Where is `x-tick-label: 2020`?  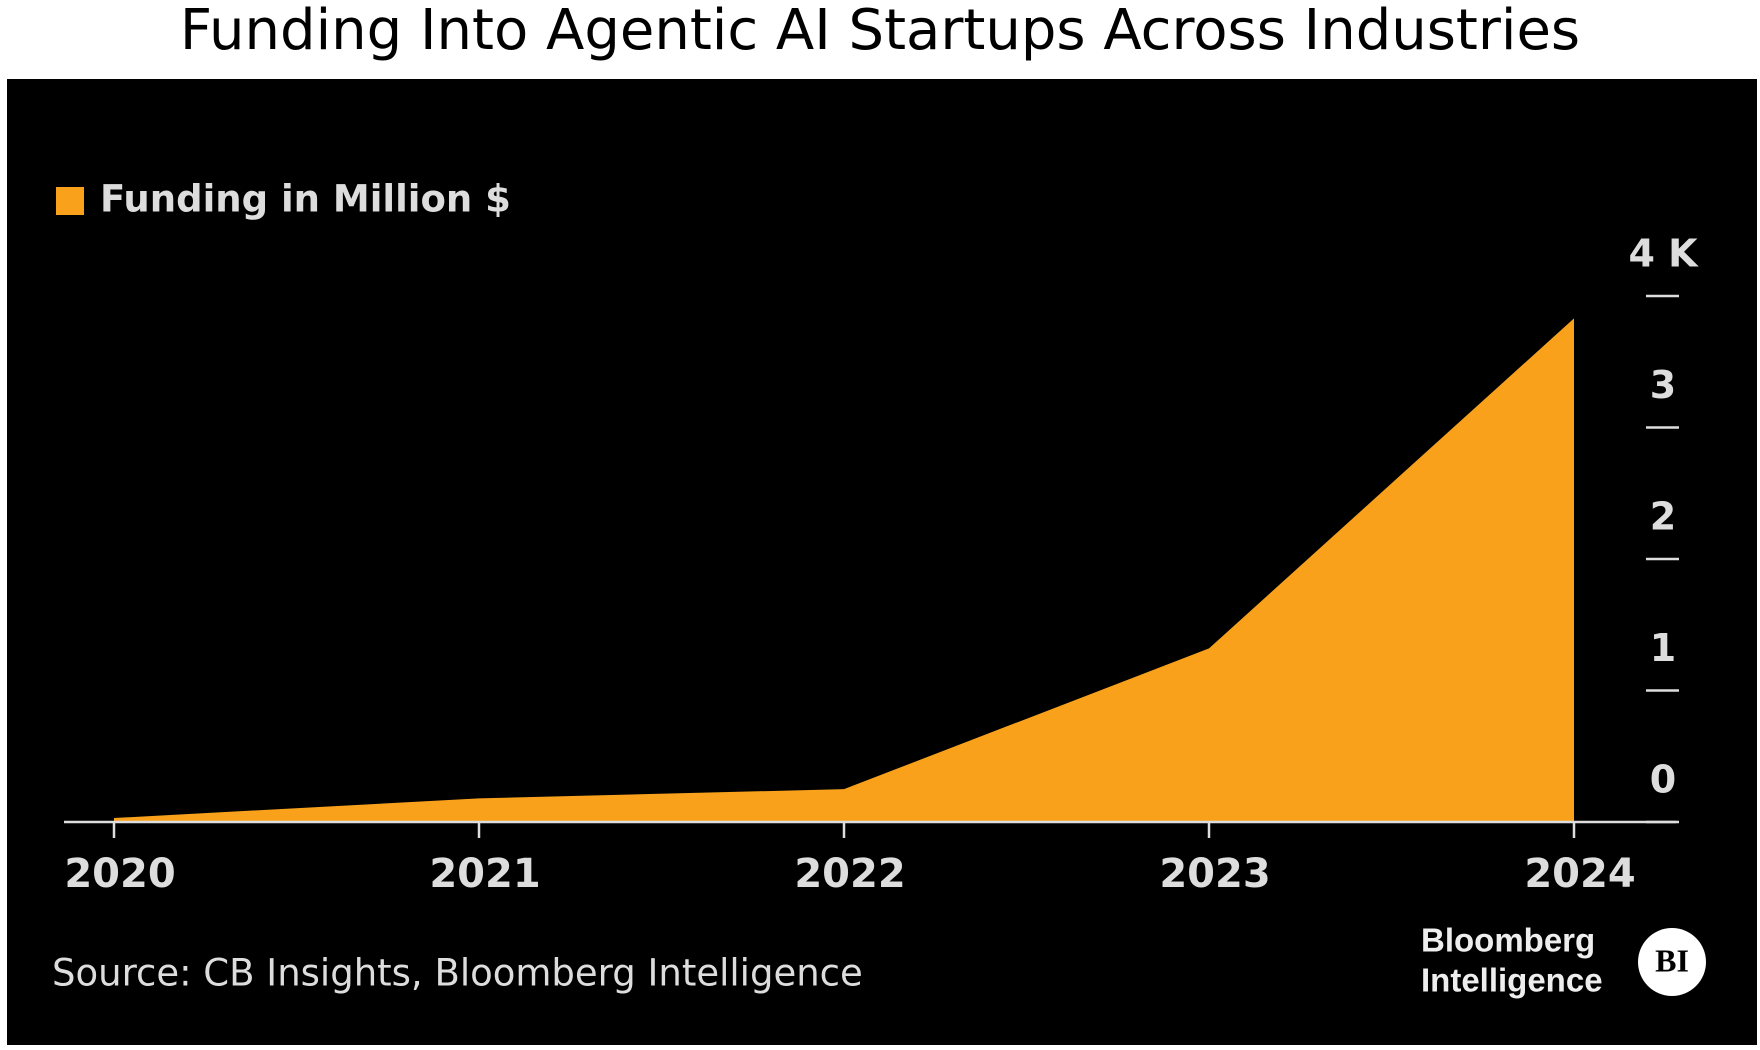 x-tick-label: 2020 is located at coordinates (119, 874).